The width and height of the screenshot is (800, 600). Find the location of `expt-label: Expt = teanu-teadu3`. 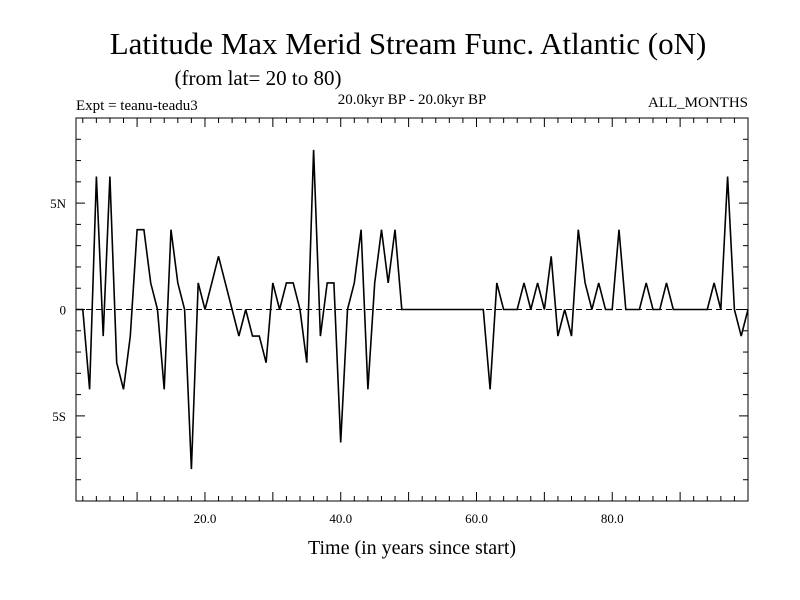

expt-label: Expt = teanu-teadu3 is located at coordinates (137, 106).